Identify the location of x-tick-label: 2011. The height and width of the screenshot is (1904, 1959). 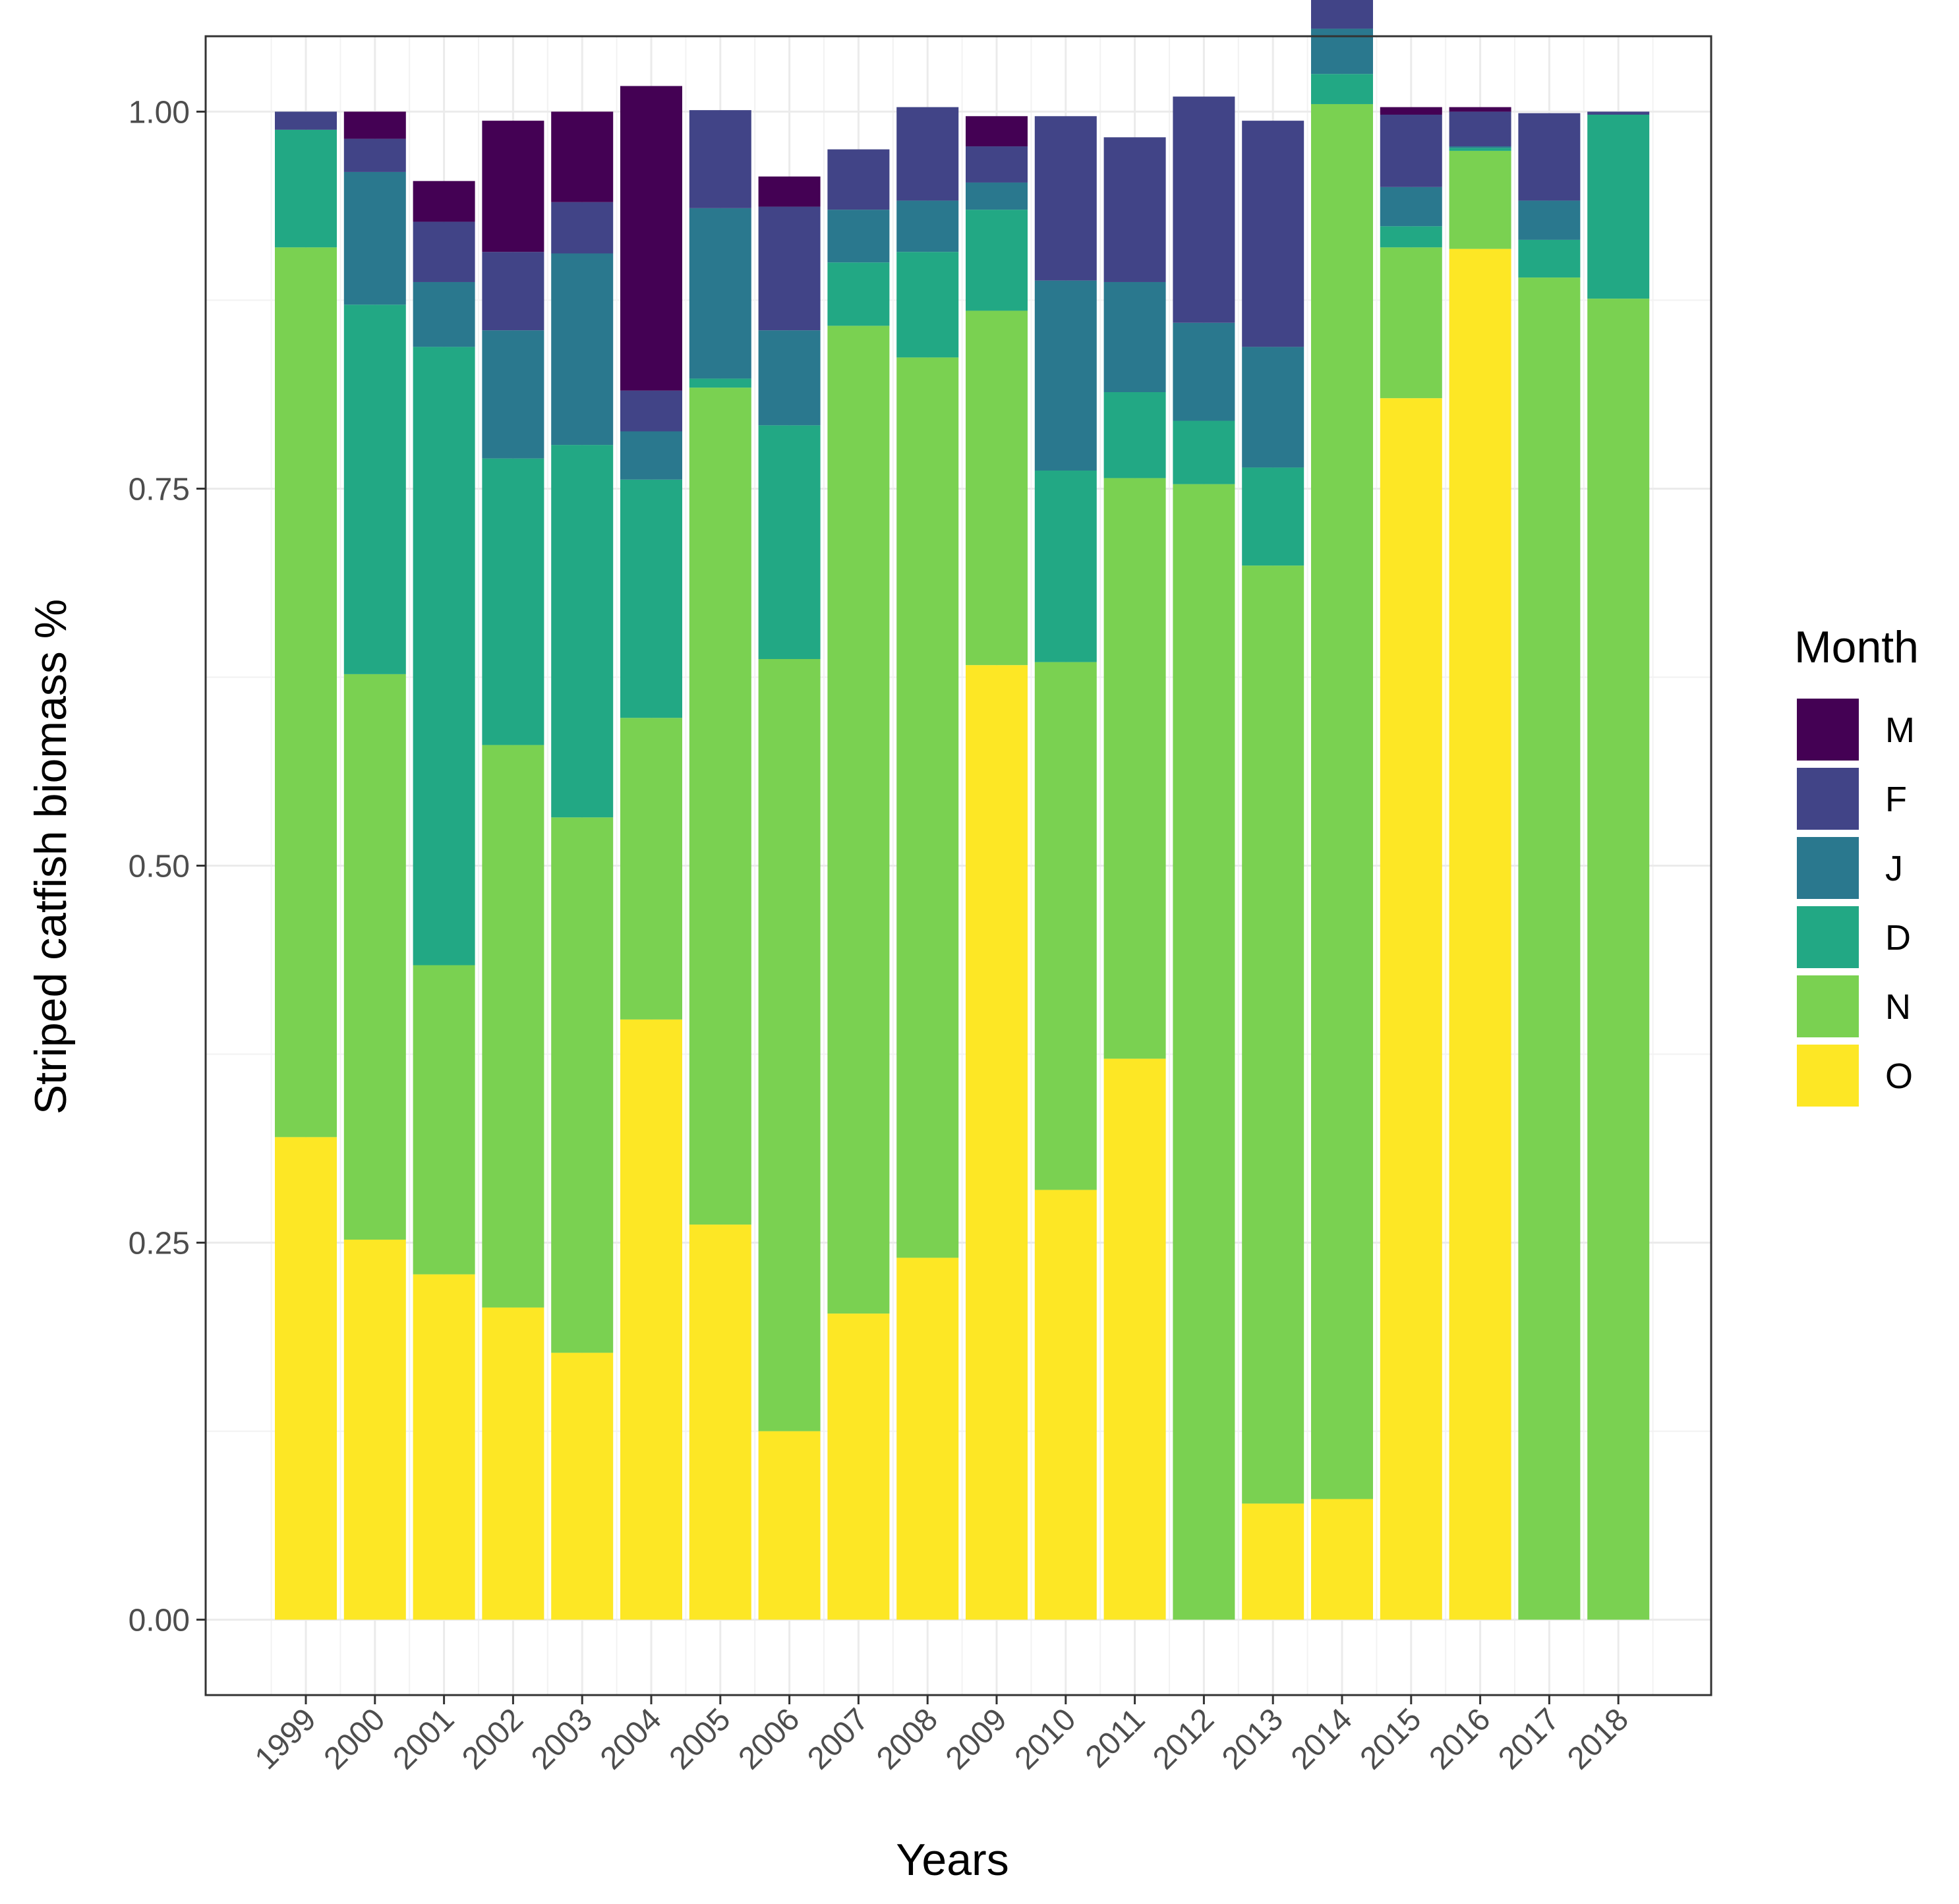
(1115, 1738).